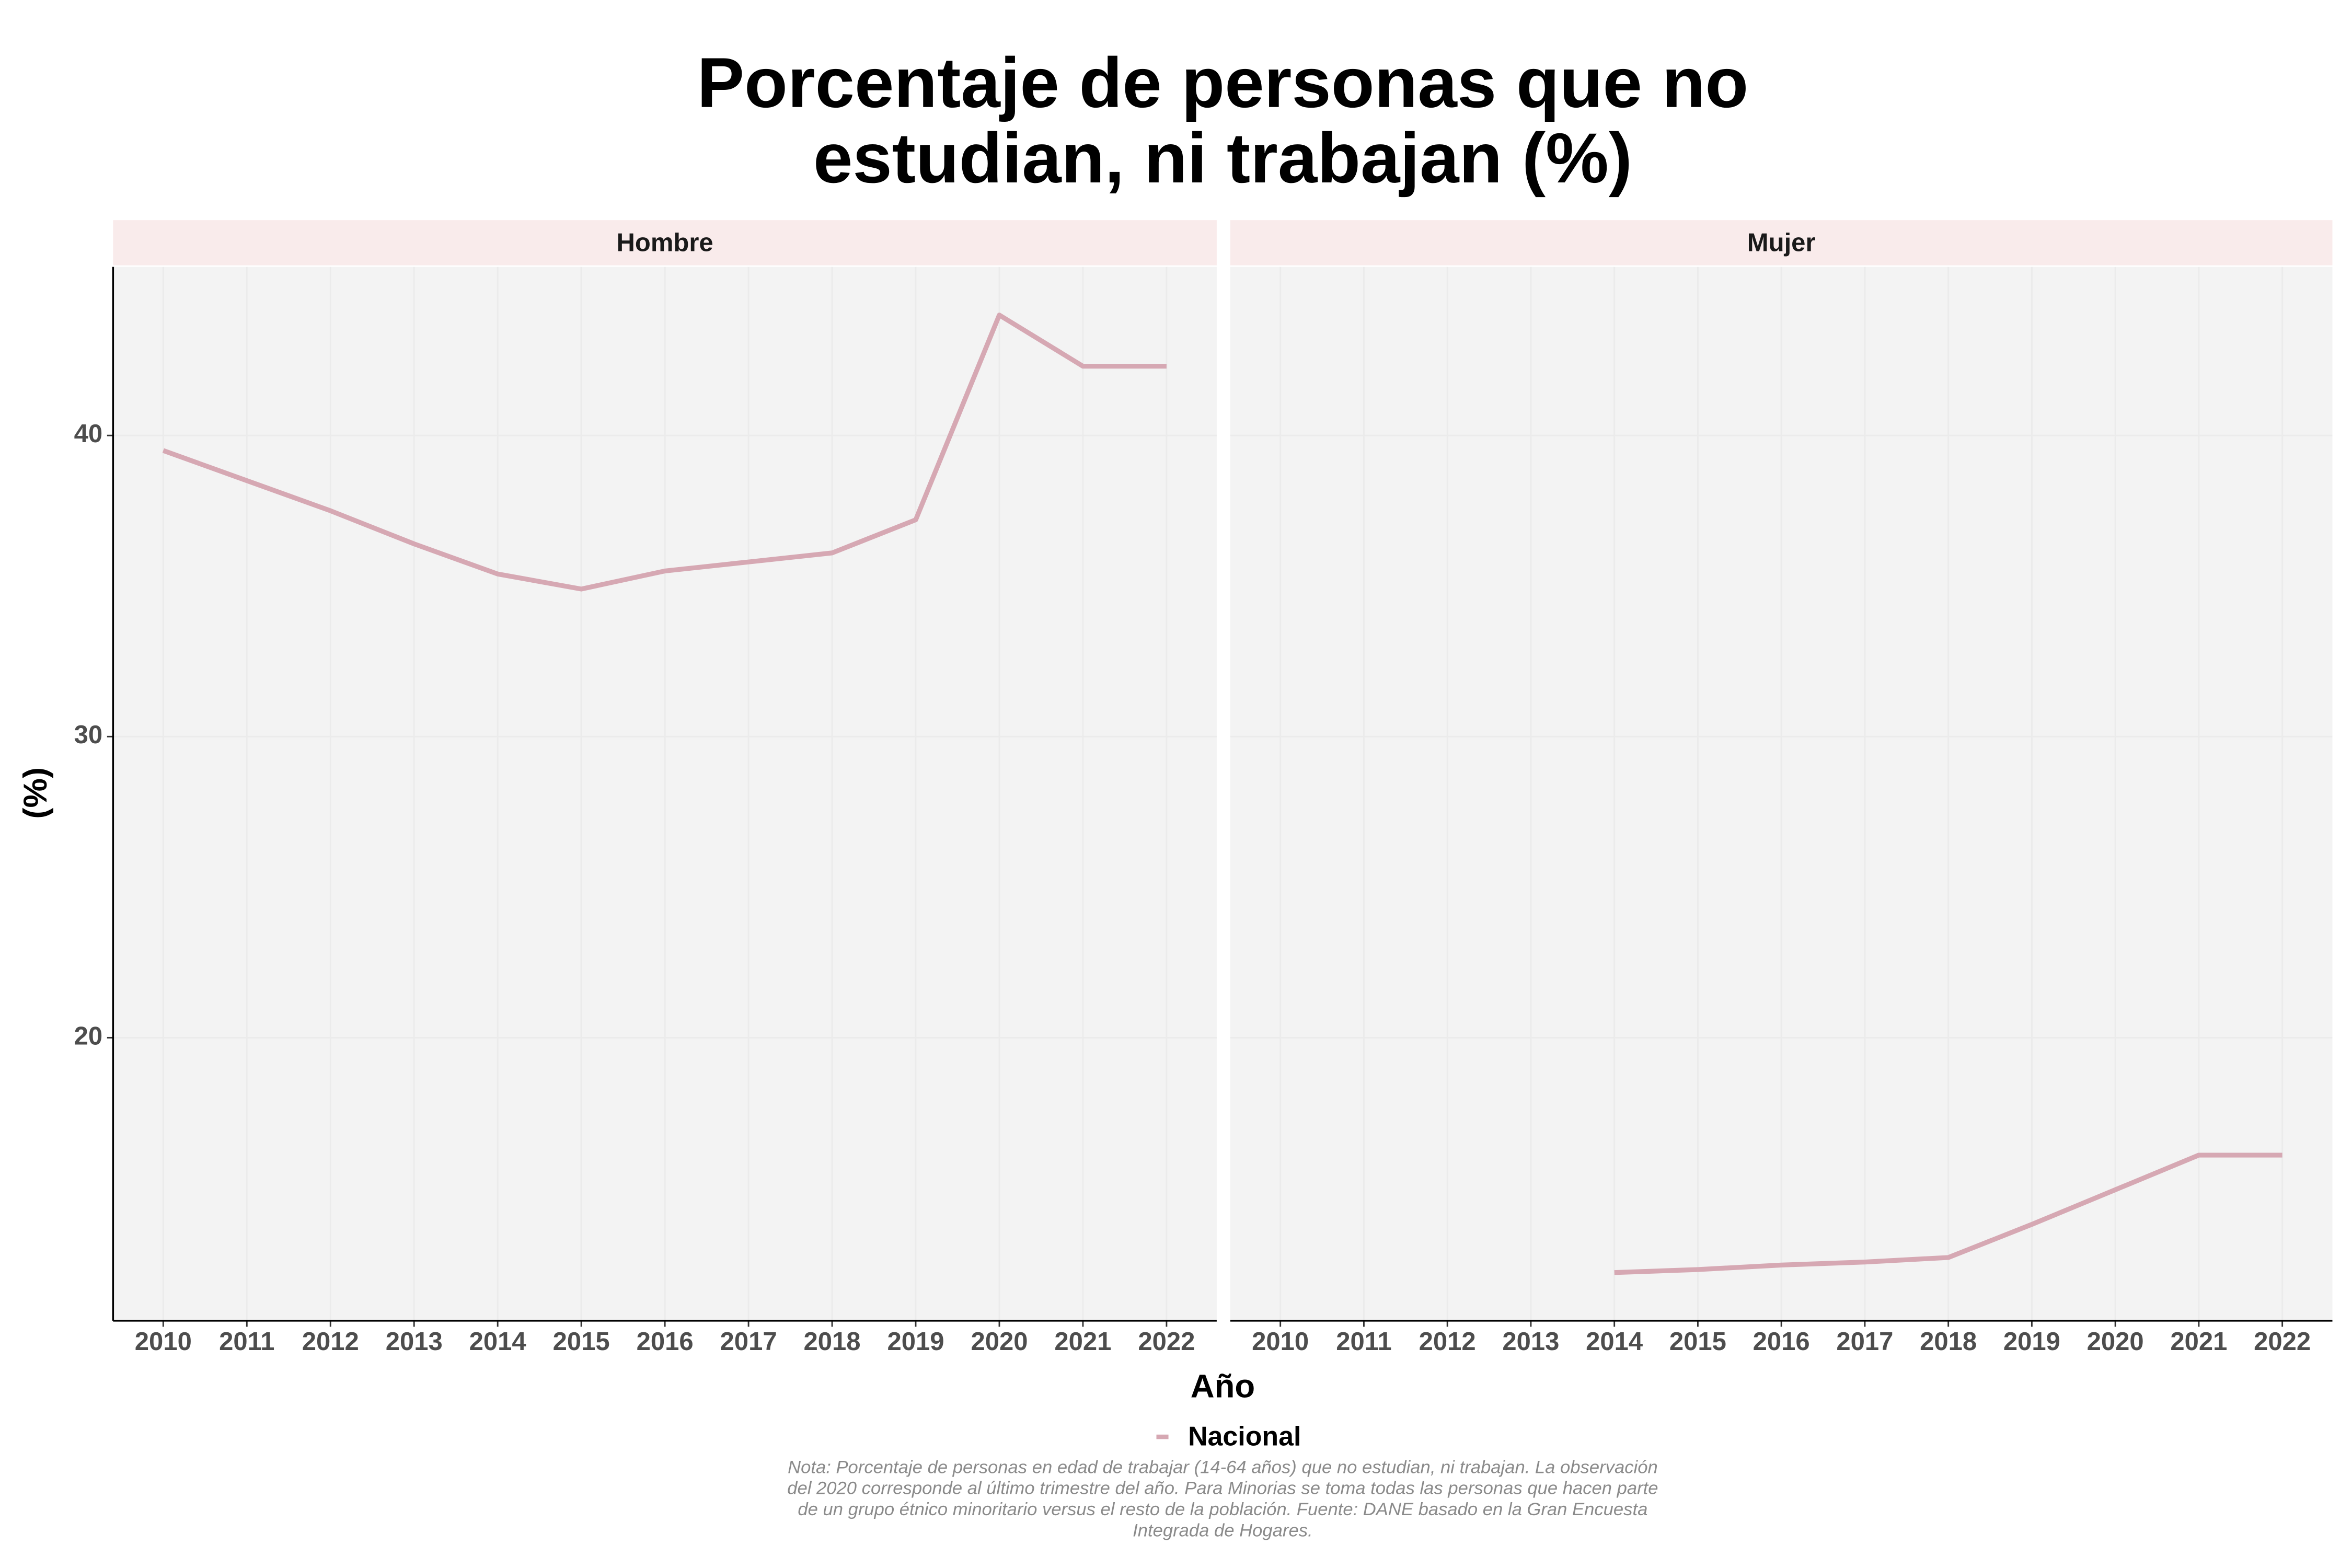 This screenshot has height=1568, width=2352. I want to click on y-tick-label: 20, so click(88, 1036).